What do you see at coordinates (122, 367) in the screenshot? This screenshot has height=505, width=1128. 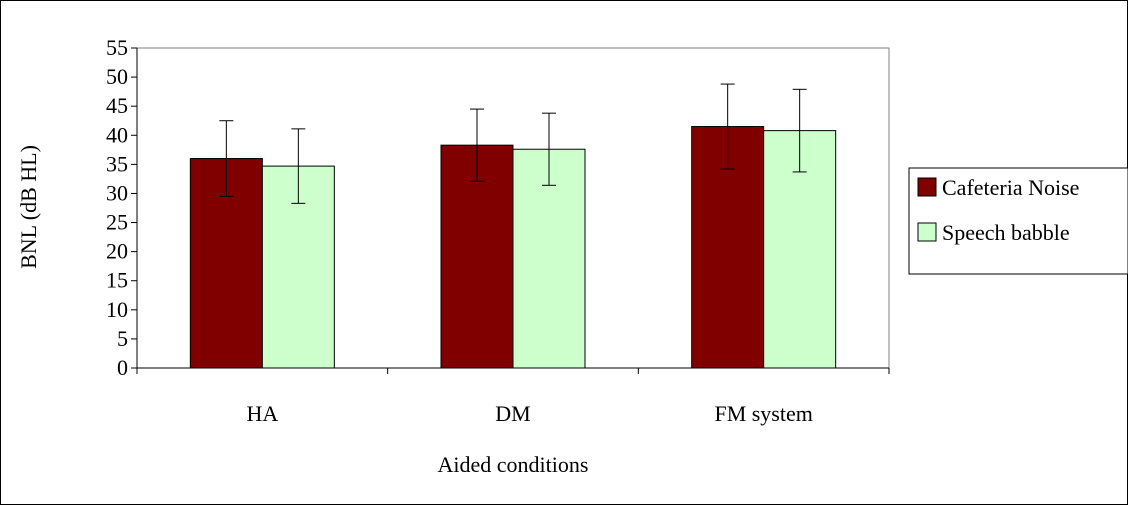 I see `y-tick-label: 0` at bounding box center [122, 367].